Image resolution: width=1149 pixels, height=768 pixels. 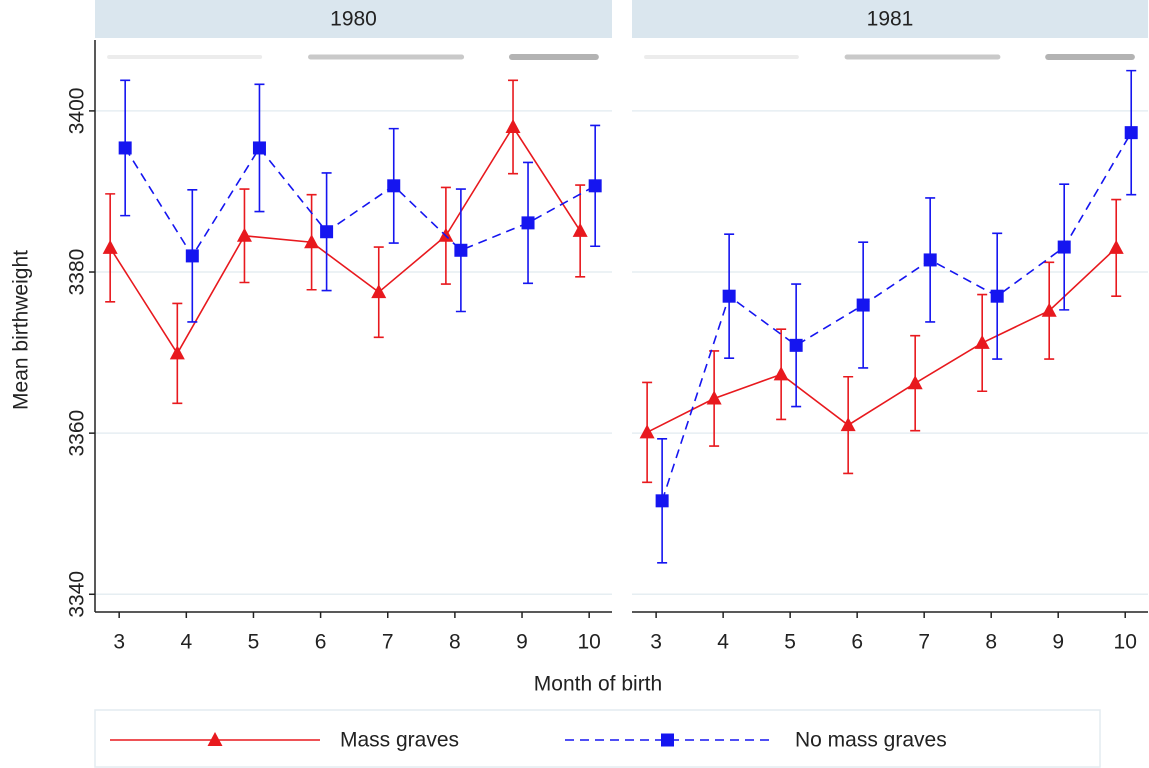 I want to click on y-tick-label: 3360, so click(x=77, y=433).